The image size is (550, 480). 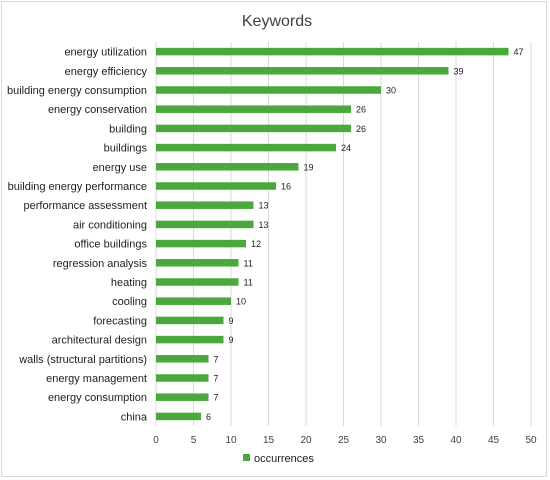 What do you see at coordinates (120, 321) in the screenshot?
I see `category-label: forecasting` at bounding box center [120, 321].